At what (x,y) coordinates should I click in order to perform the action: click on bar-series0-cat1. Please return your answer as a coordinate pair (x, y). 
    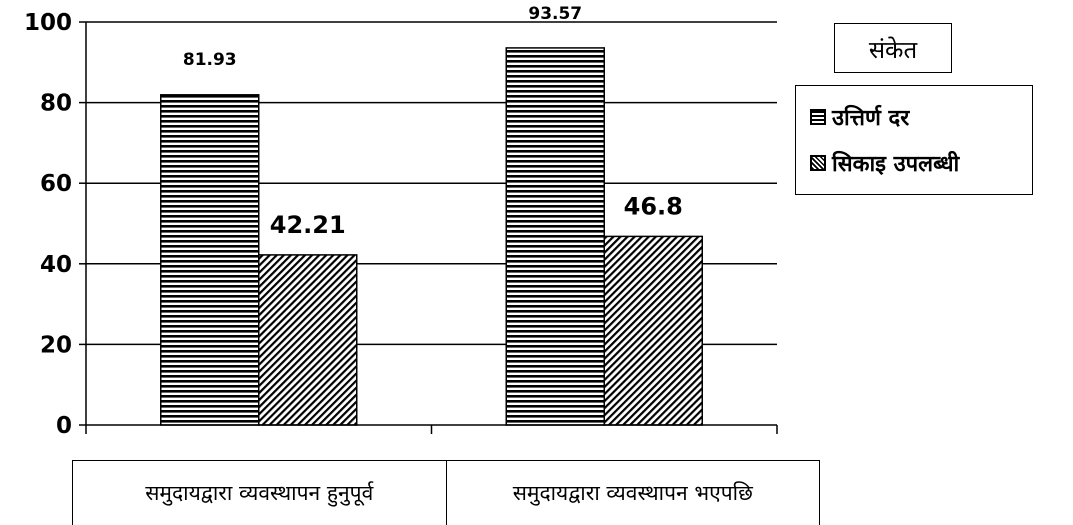
    Looking at the image, I should click on (555, 236).